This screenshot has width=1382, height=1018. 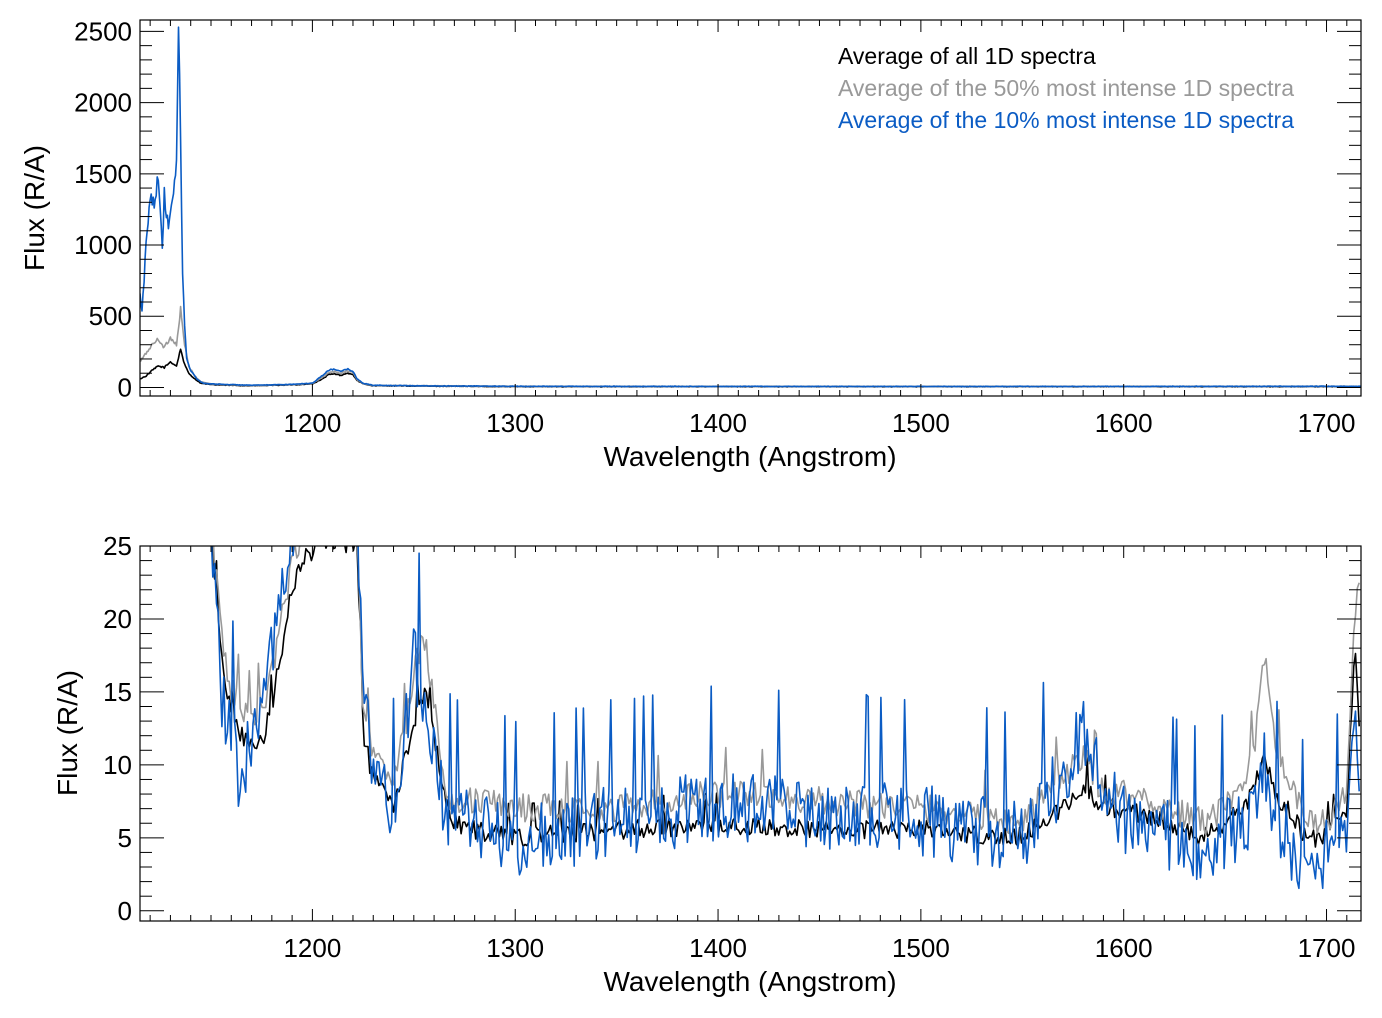 What do you see at coordinates (967, 56) in the screenshot?
I see `legend-entry-all: Average of all 1D spectra` at bounding box center [967, 56].